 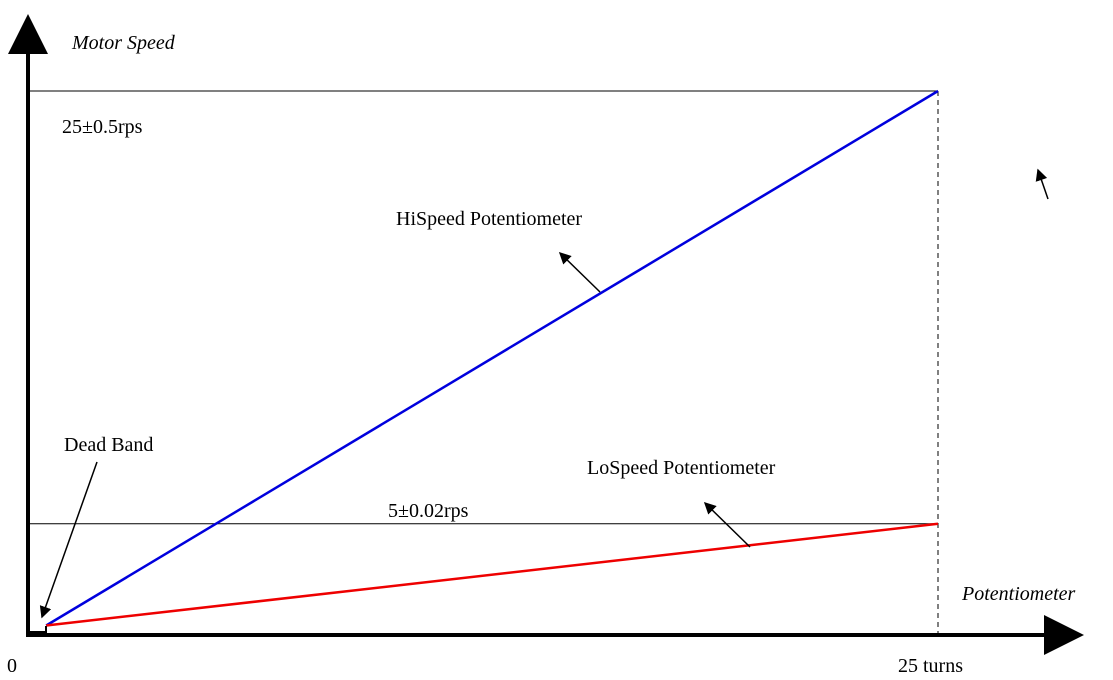 What do you see at coordinates (1018, 594) in the screenshot?
I see `x-axis-label: Potentiometer` at bounding box center [1018, 594].